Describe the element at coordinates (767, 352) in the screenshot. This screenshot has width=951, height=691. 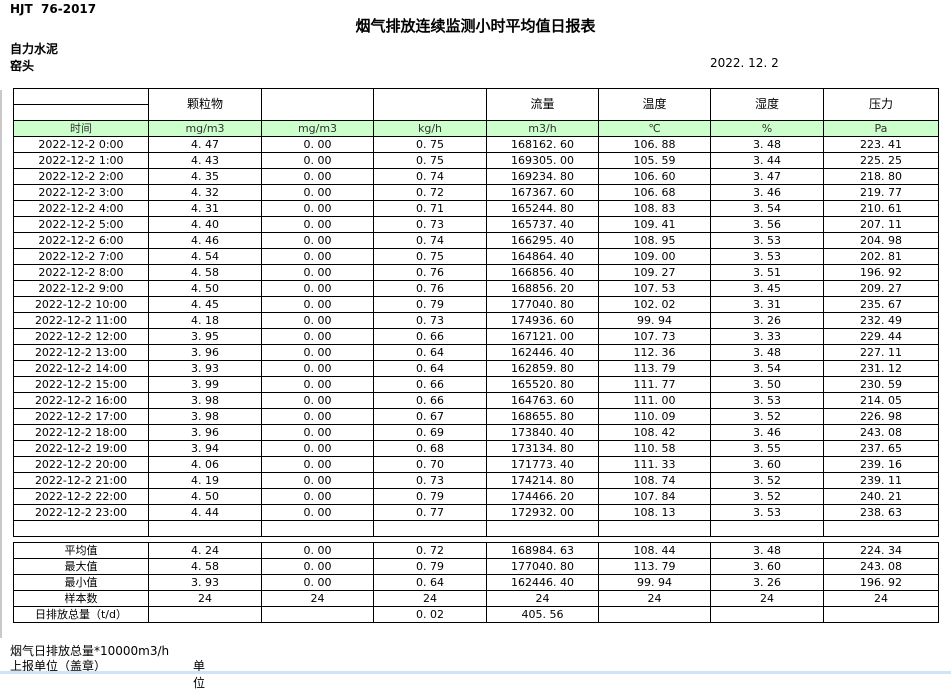
I see `value-cell: 3. 48` at that location.